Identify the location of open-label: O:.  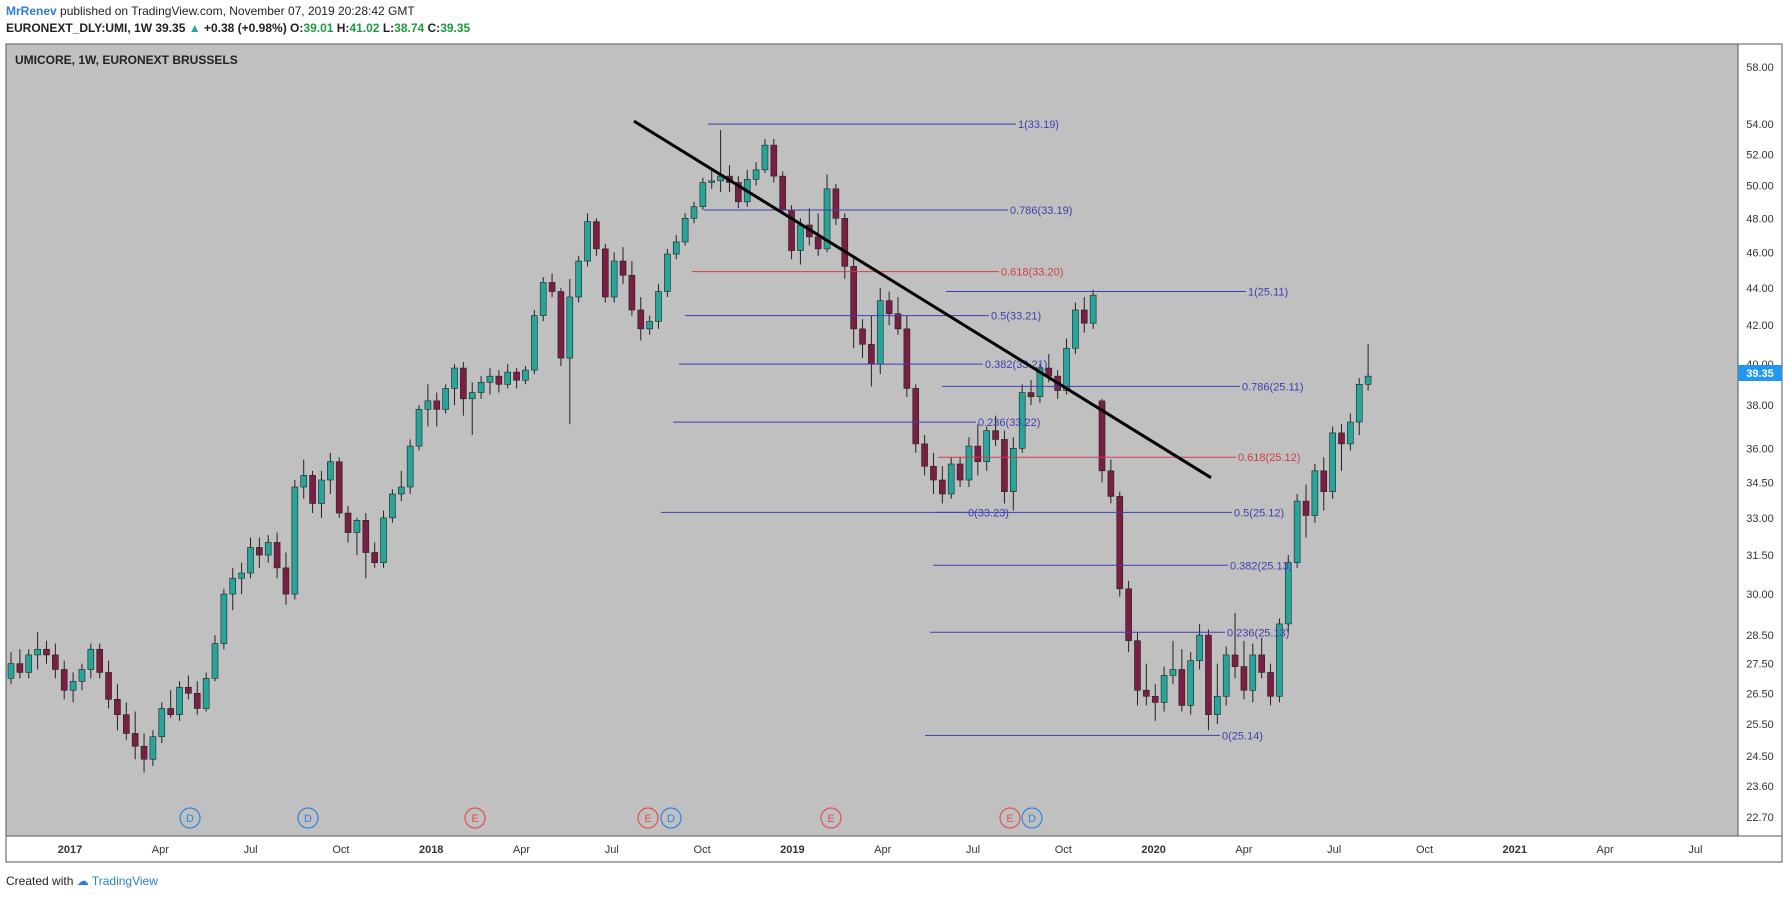
(297, 28).